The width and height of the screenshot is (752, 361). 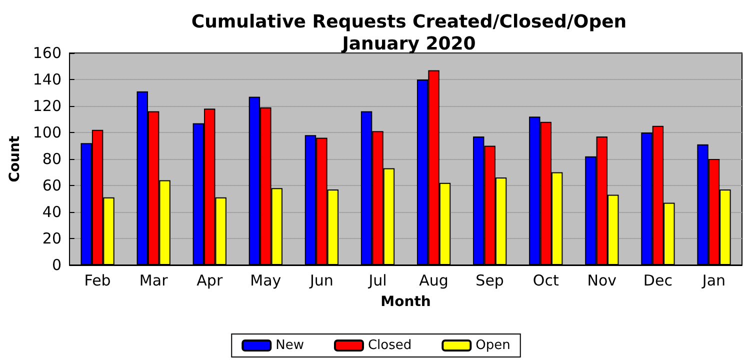 What do you see at coordinates (405, 302) in the screenshot?
I see `x-axis-title: Month` at bounding box center [405, 302].